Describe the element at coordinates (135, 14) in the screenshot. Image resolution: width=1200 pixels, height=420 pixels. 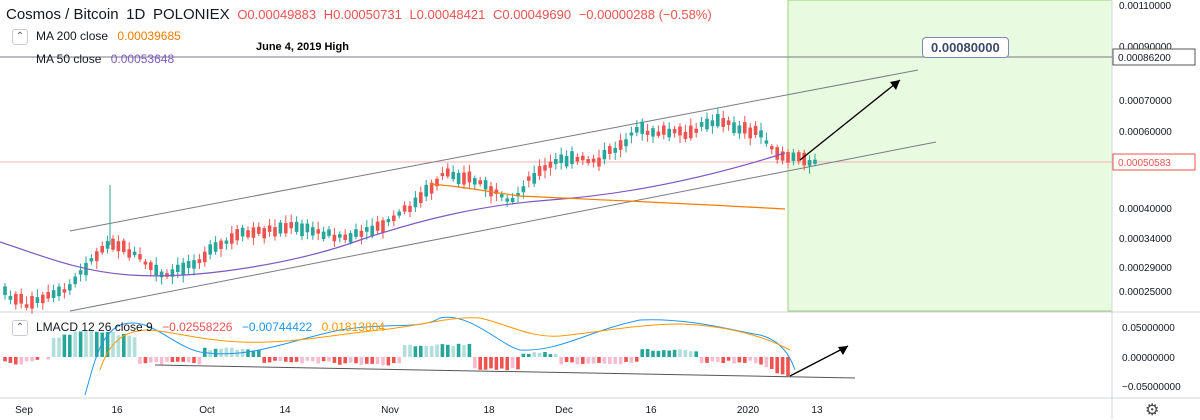
I see `interval: 1D` at that location.